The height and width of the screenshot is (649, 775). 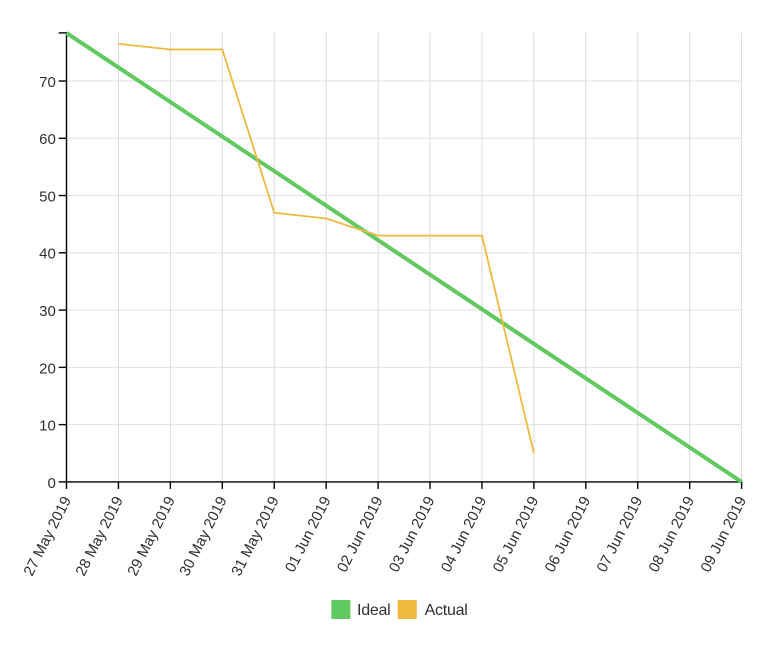 What do you see at coordinates (47, 196) in the screenshot?
I see `svg-text: 50` at bounding box center [47, 196].